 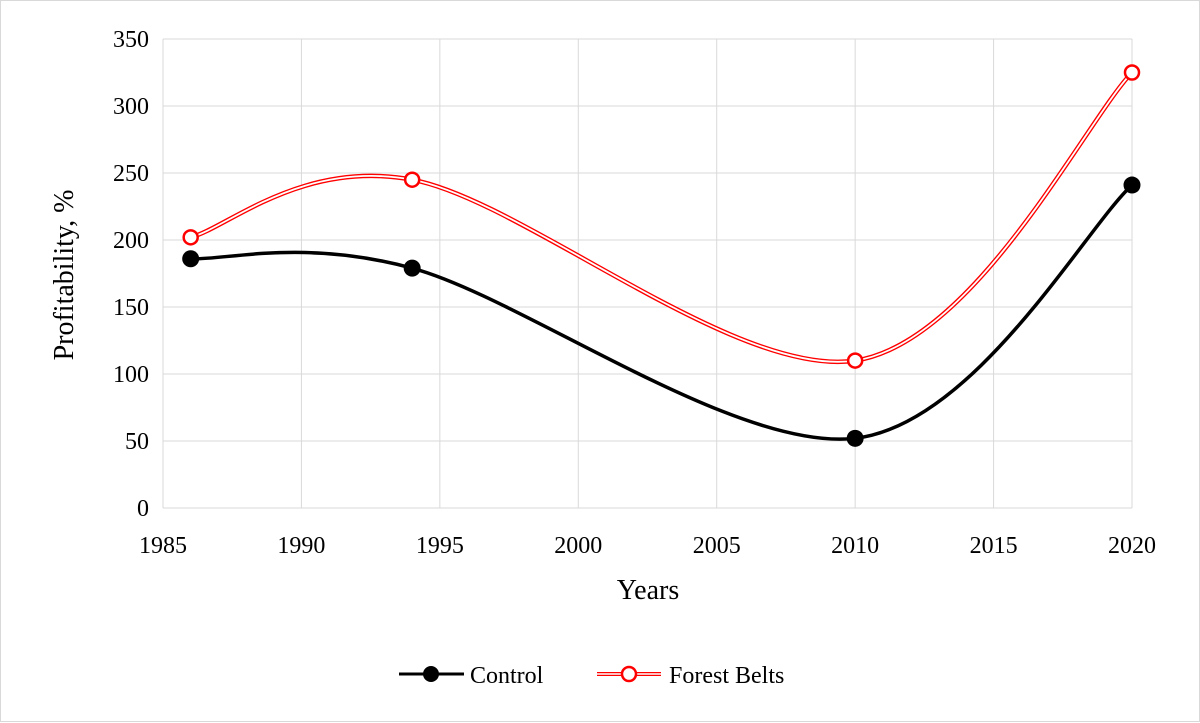 I want to click on x-tick-label: 2010, so click(x=855, y=546).